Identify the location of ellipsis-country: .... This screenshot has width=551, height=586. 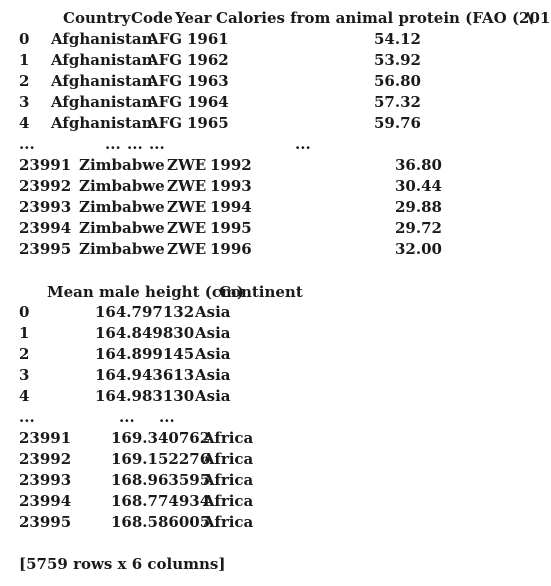
(113, 144).